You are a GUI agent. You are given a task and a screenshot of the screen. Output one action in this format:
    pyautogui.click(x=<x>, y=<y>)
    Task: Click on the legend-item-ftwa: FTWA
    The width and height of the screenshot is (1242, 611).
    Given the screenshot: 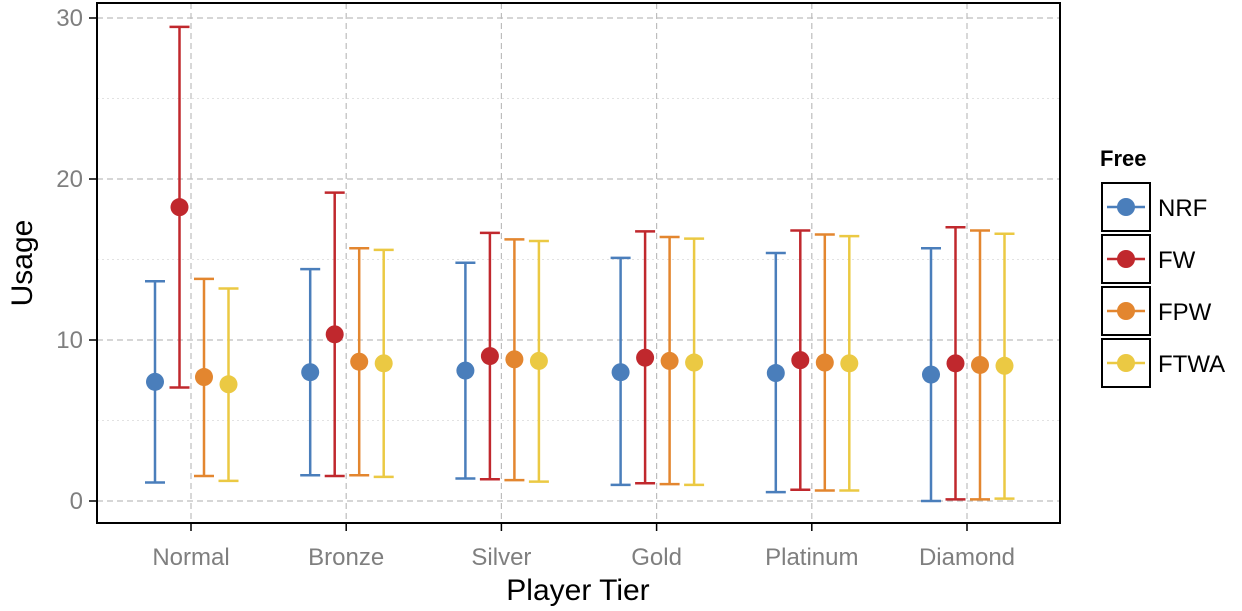 What is the action you would take?
    pyautogui.click(x=1163, y=363)
    